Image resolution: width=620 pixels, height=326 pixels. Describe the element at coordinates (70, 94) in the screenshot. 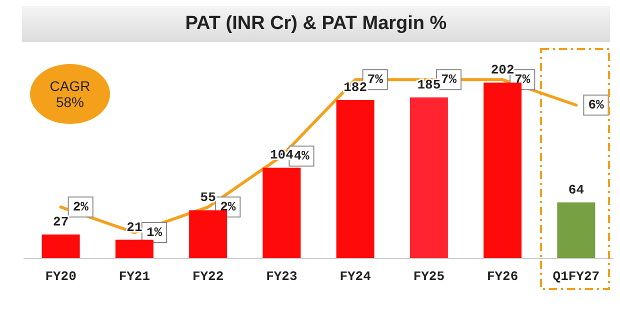

I see `annotation: CAGR 58%` at that location.